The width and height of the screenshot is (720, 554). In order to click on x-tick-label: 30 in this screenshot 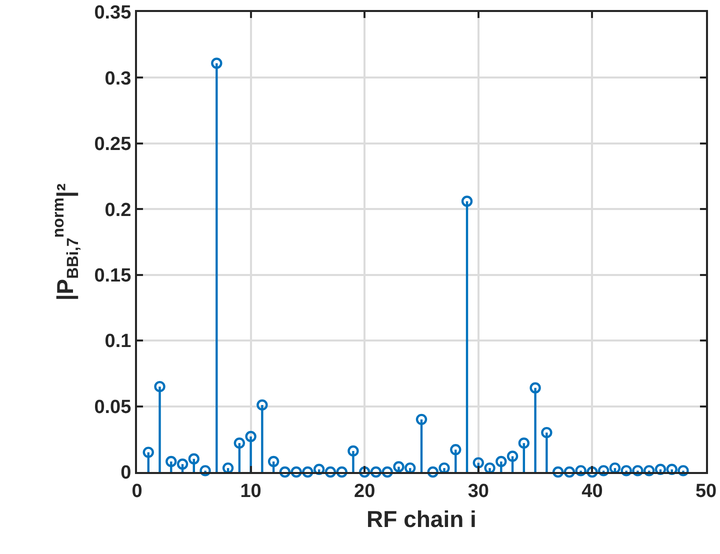, I will do `click(478, 491)`.